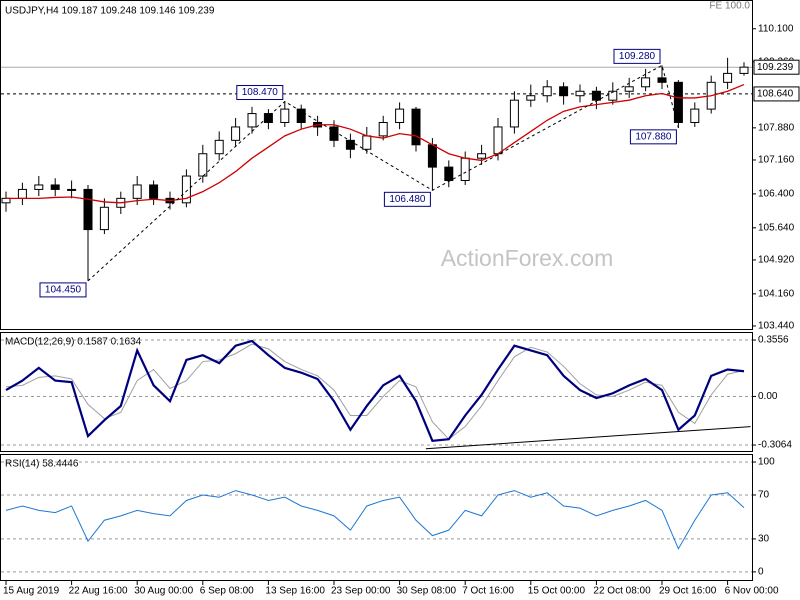 The width and height of the screenshot is (800, 600). I want to click on y-tick-label: 104.160, so click(776, 293).